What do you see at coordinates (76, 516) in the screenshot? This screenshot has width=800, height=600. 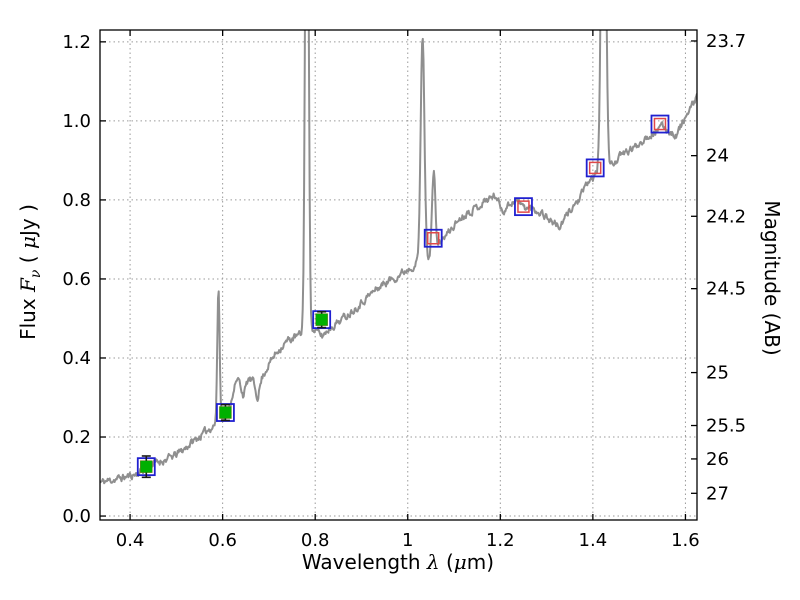 I see `y-tick-label-flux: 0.0` at bounding box center [76, 516].